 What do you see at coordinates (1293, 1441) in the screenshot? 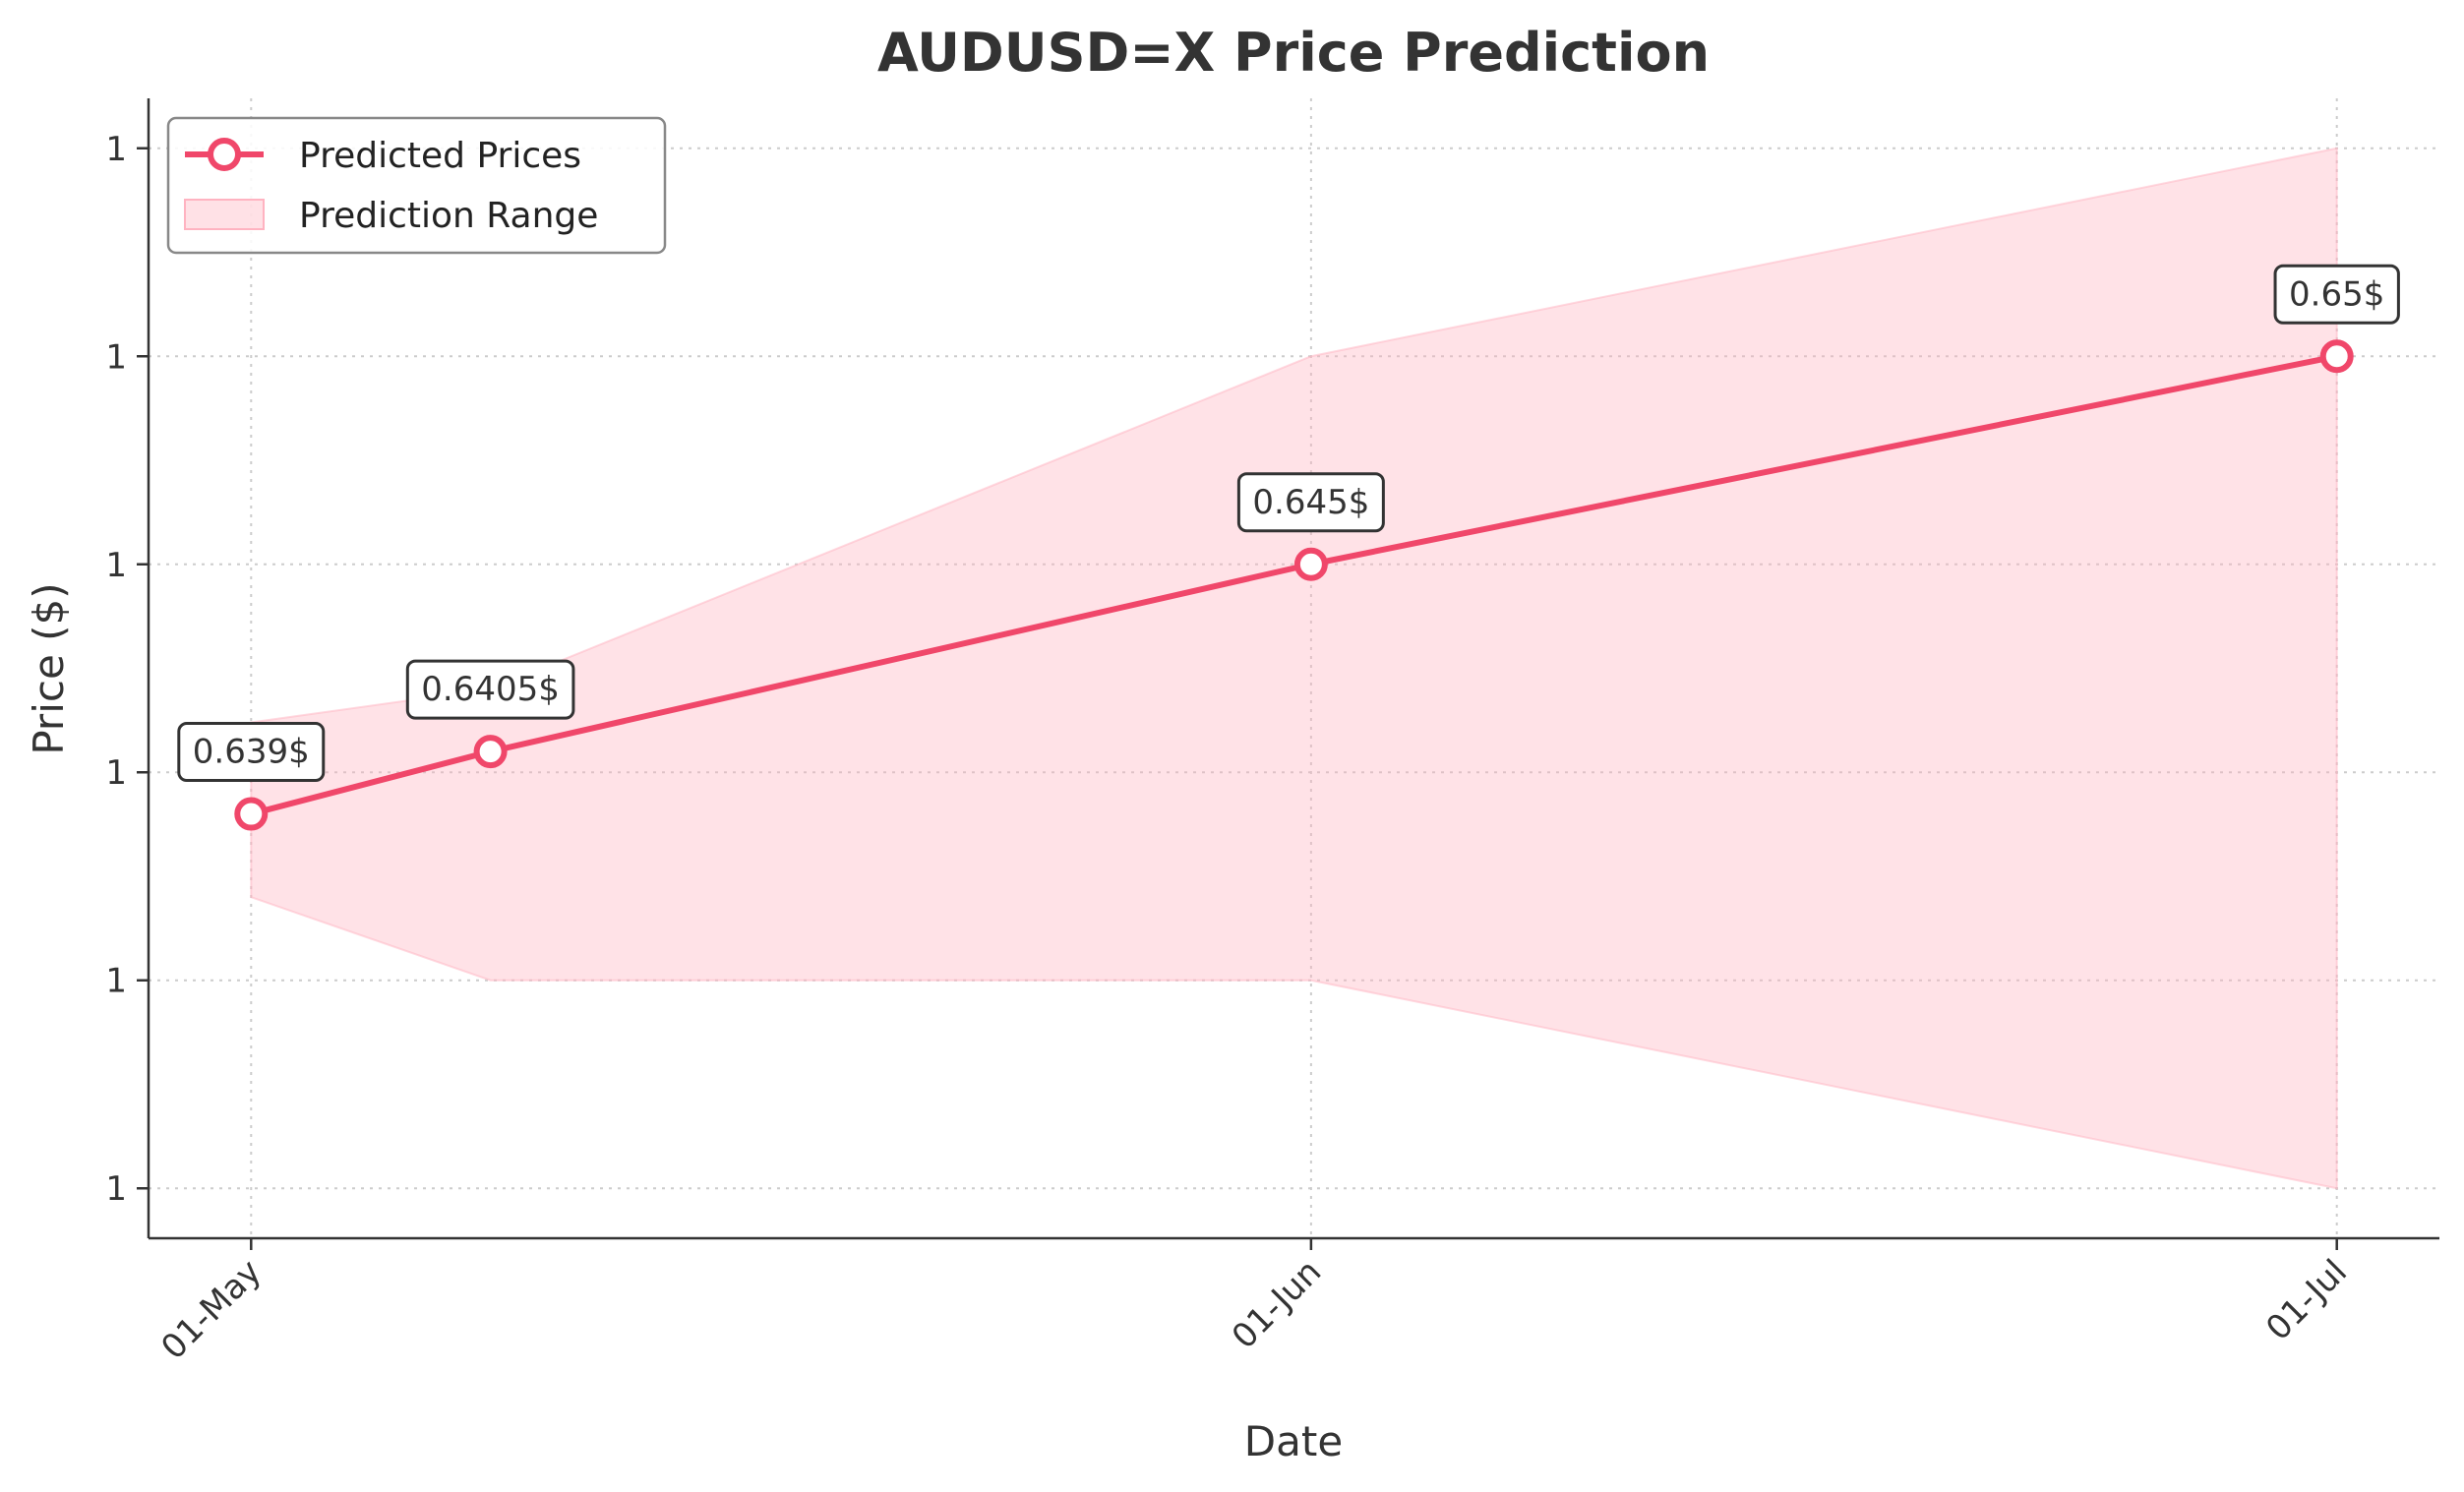
I see `x-axis-label: Date` at bounding box center [1293, 1441].